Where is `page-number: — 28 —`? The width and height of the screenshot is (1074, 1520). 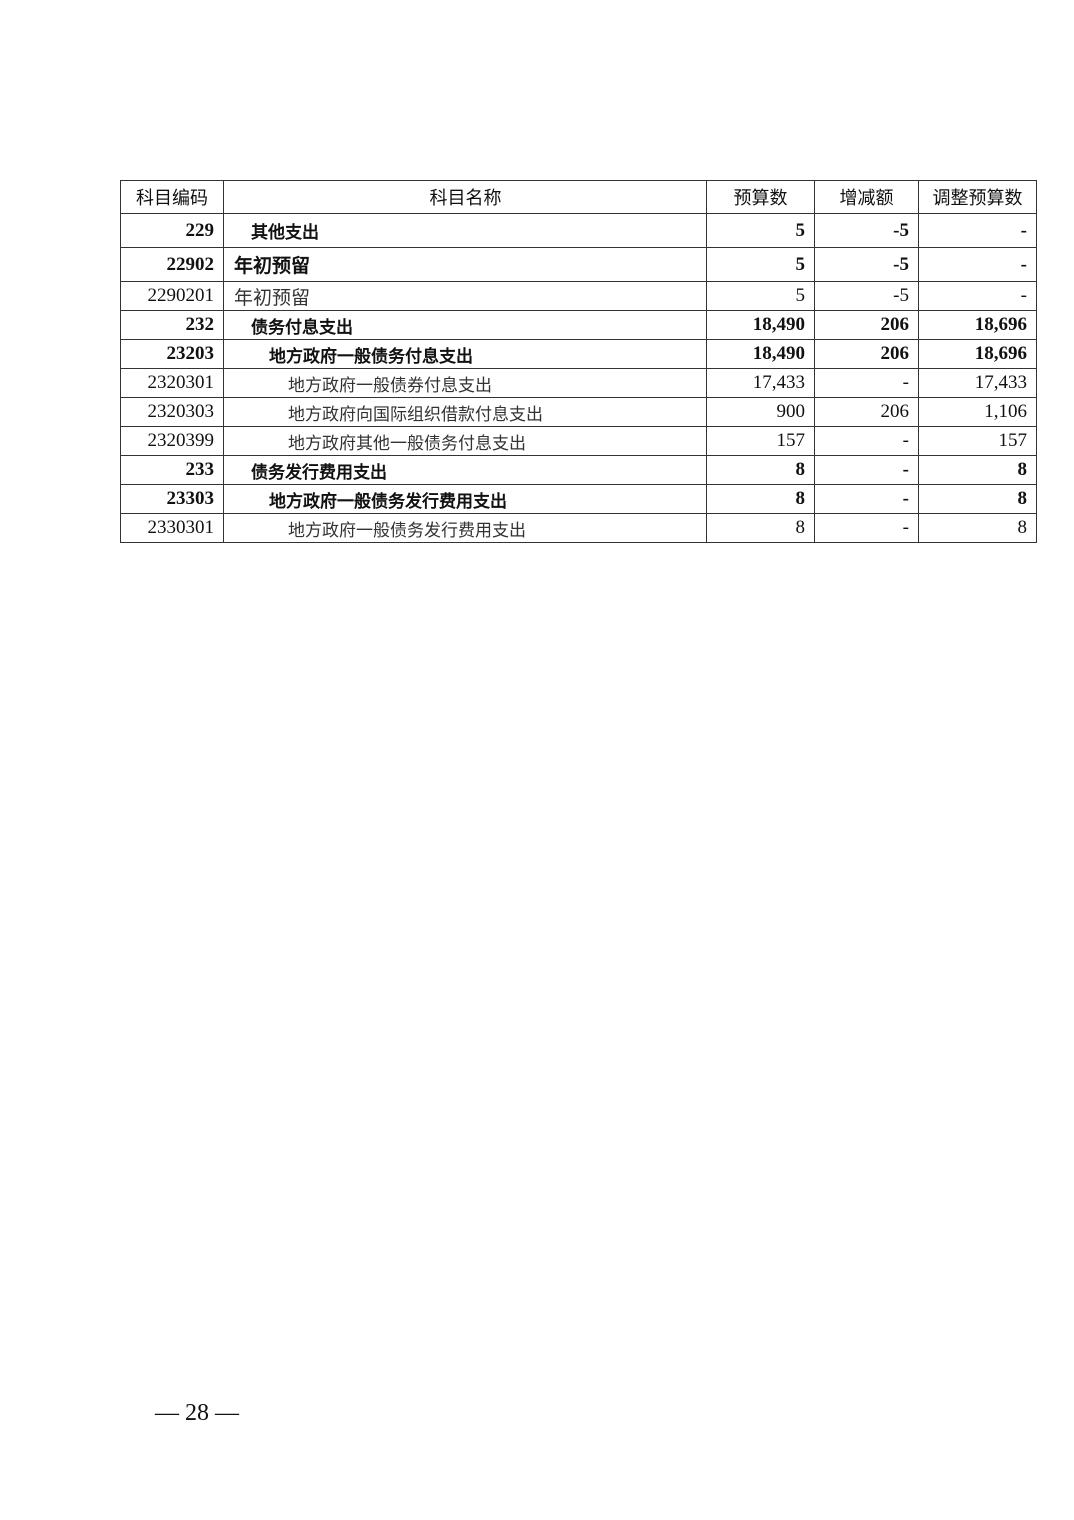 page-number: — 28 — is located at coordinates (197, 1413).